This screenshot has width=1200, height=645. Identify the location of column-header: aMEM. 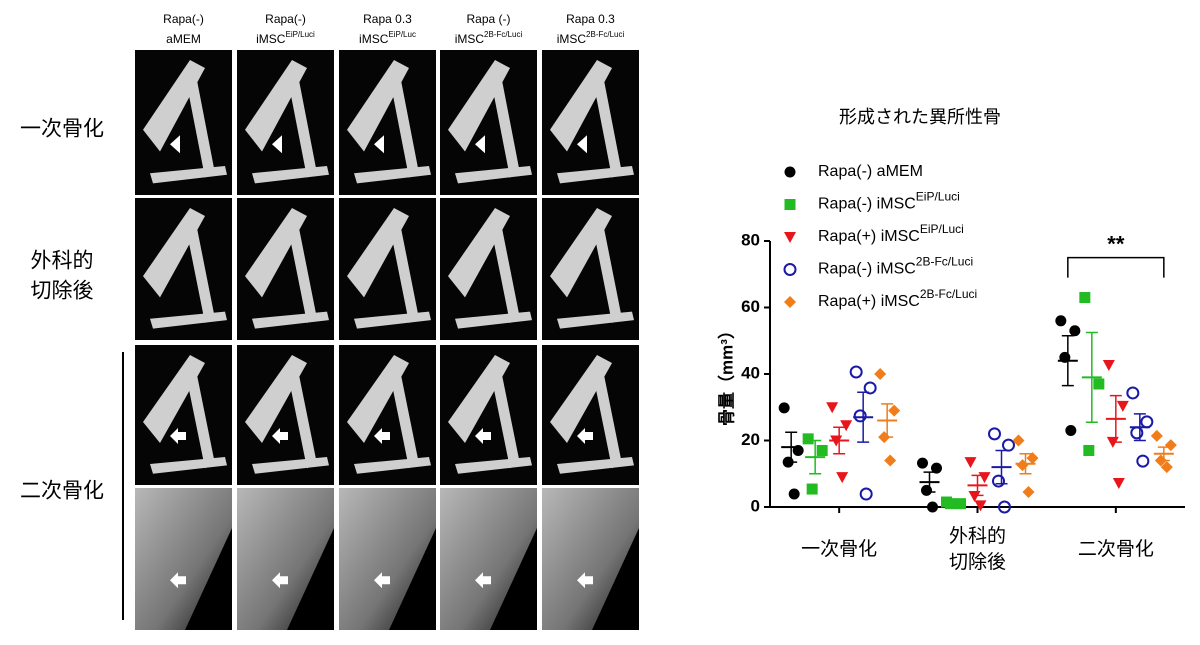
(183, 39).